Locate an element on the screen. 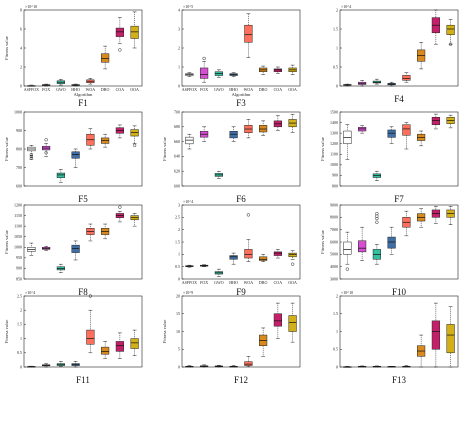 The height and width of the screenshot is (447, 474). y-tick-label: 0.5 is located at coordinates (335, 349).